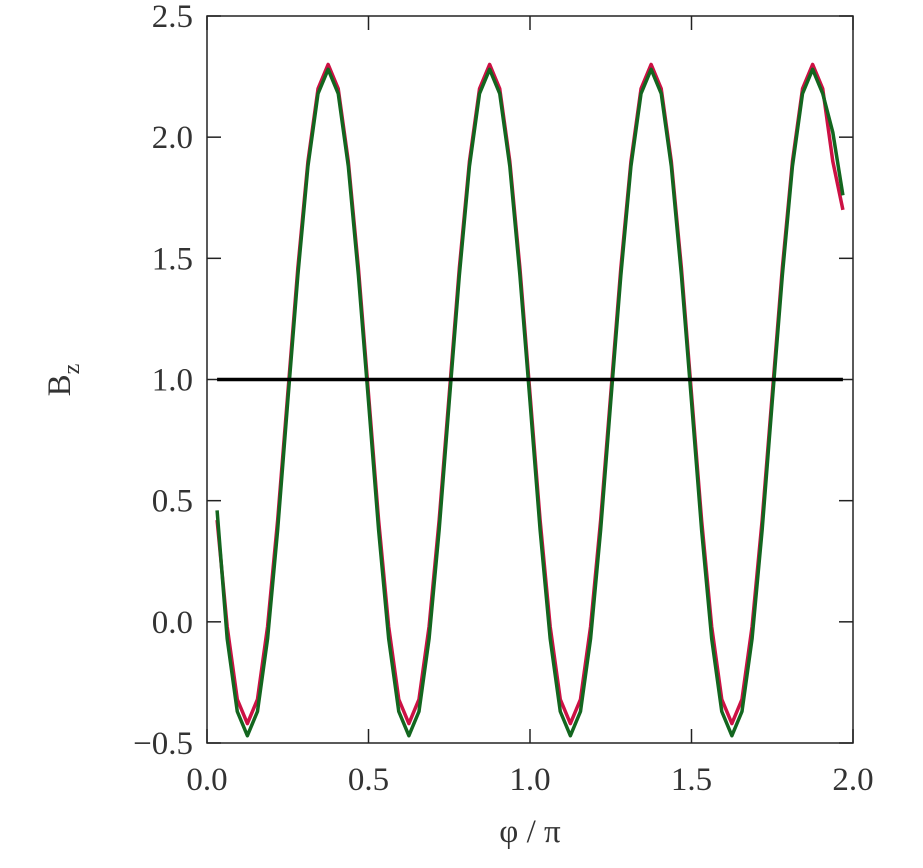 The image size is (923, 868). Describe the element at coordinates (172, 17) in the screenshot. I see `y-tick-label: 2.5` at that location.